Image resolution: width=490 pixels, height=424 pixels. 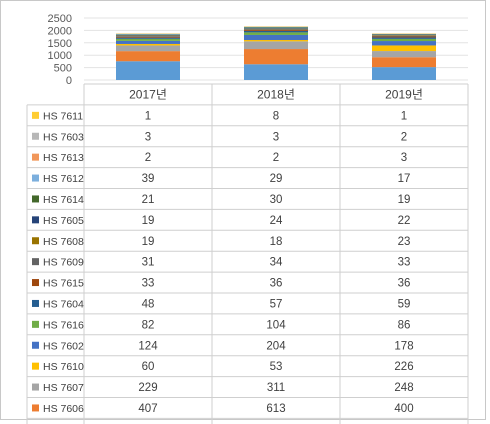 I want to click on table-cell-value: 3, so click(x=148, y=137).